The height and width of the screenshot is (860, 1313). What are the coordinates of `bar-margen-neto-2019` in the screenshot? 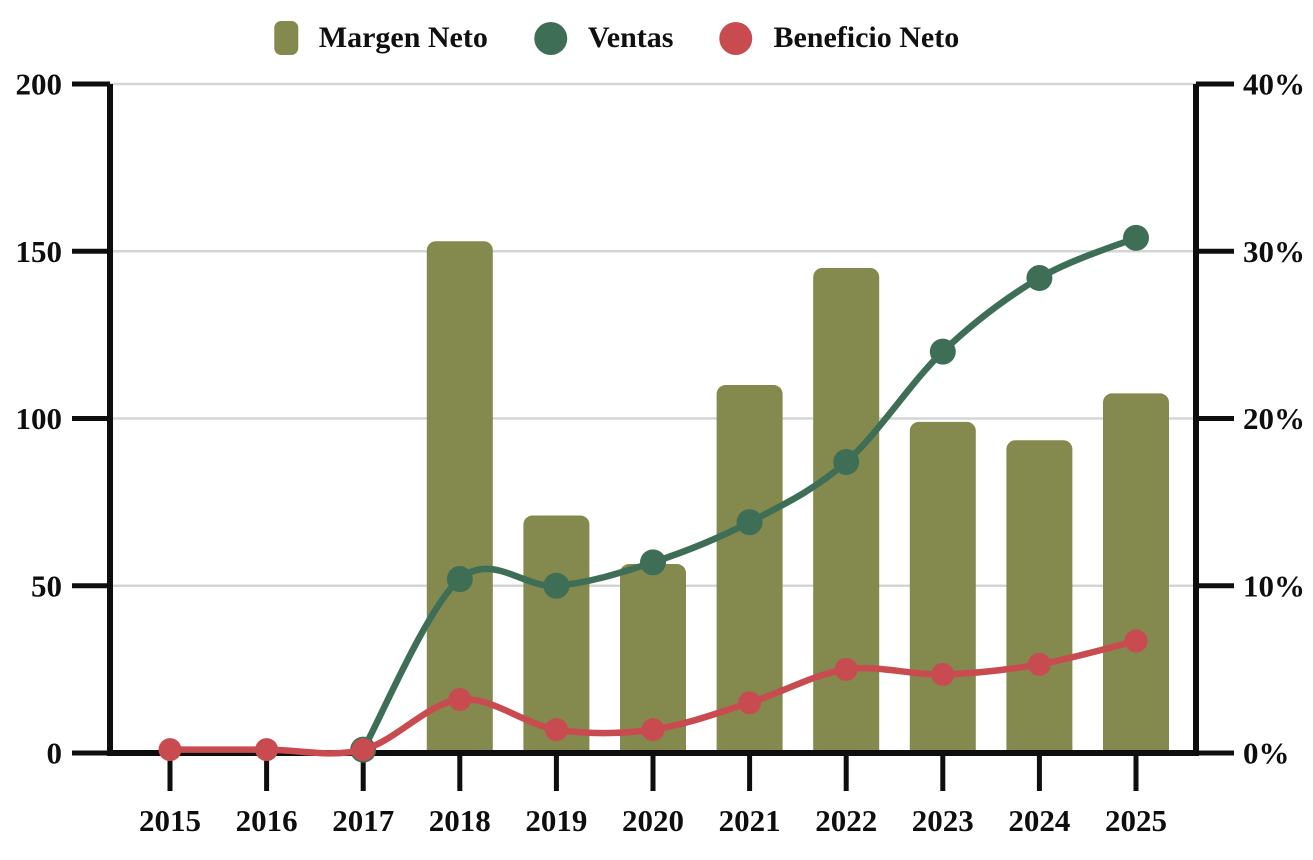 It's located at (556, 634).